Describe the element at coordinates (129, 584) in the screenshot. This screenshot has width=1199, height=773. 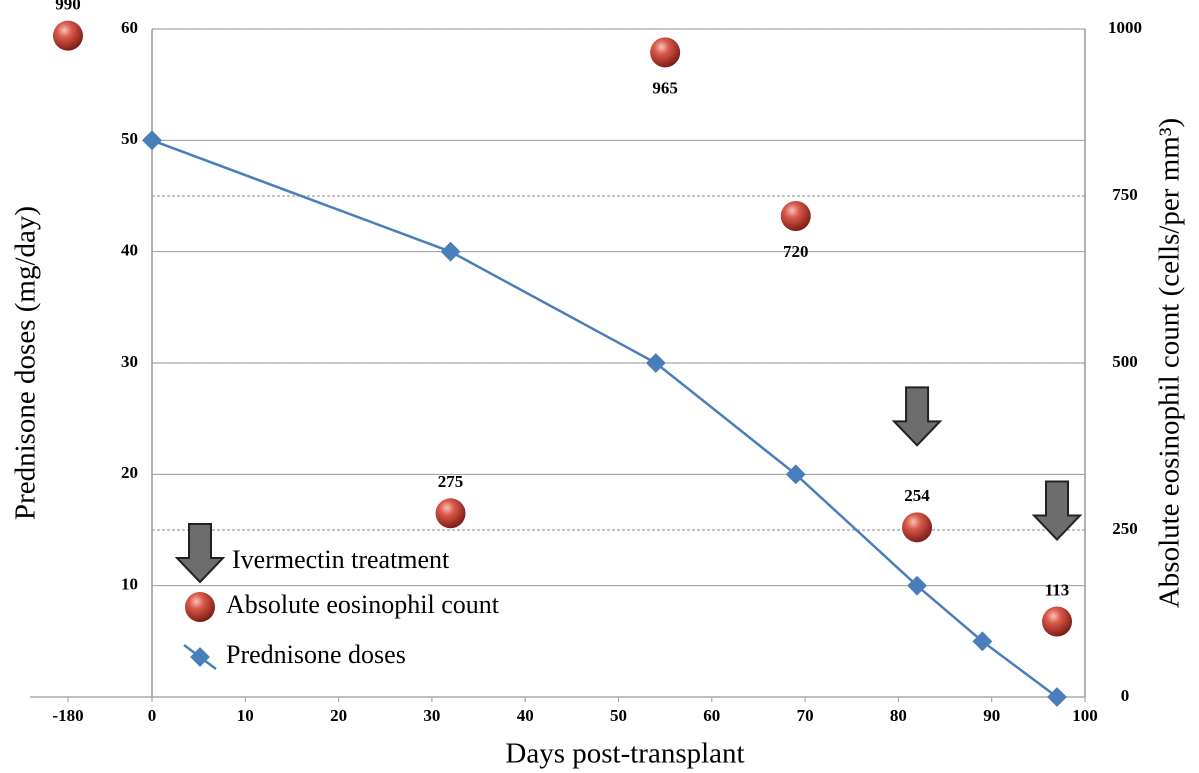
I see `y-tick-label: 10` at that location.